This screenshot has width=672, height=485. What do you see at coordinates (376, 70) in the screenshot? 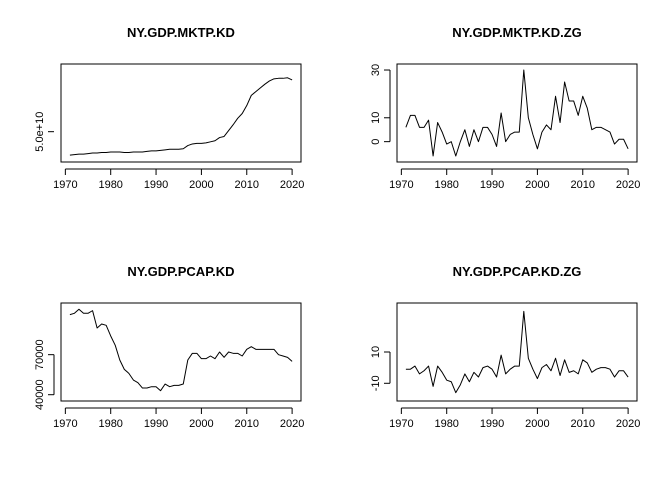
I see `y-tick-label: 30` at bounding box center [376, 70].